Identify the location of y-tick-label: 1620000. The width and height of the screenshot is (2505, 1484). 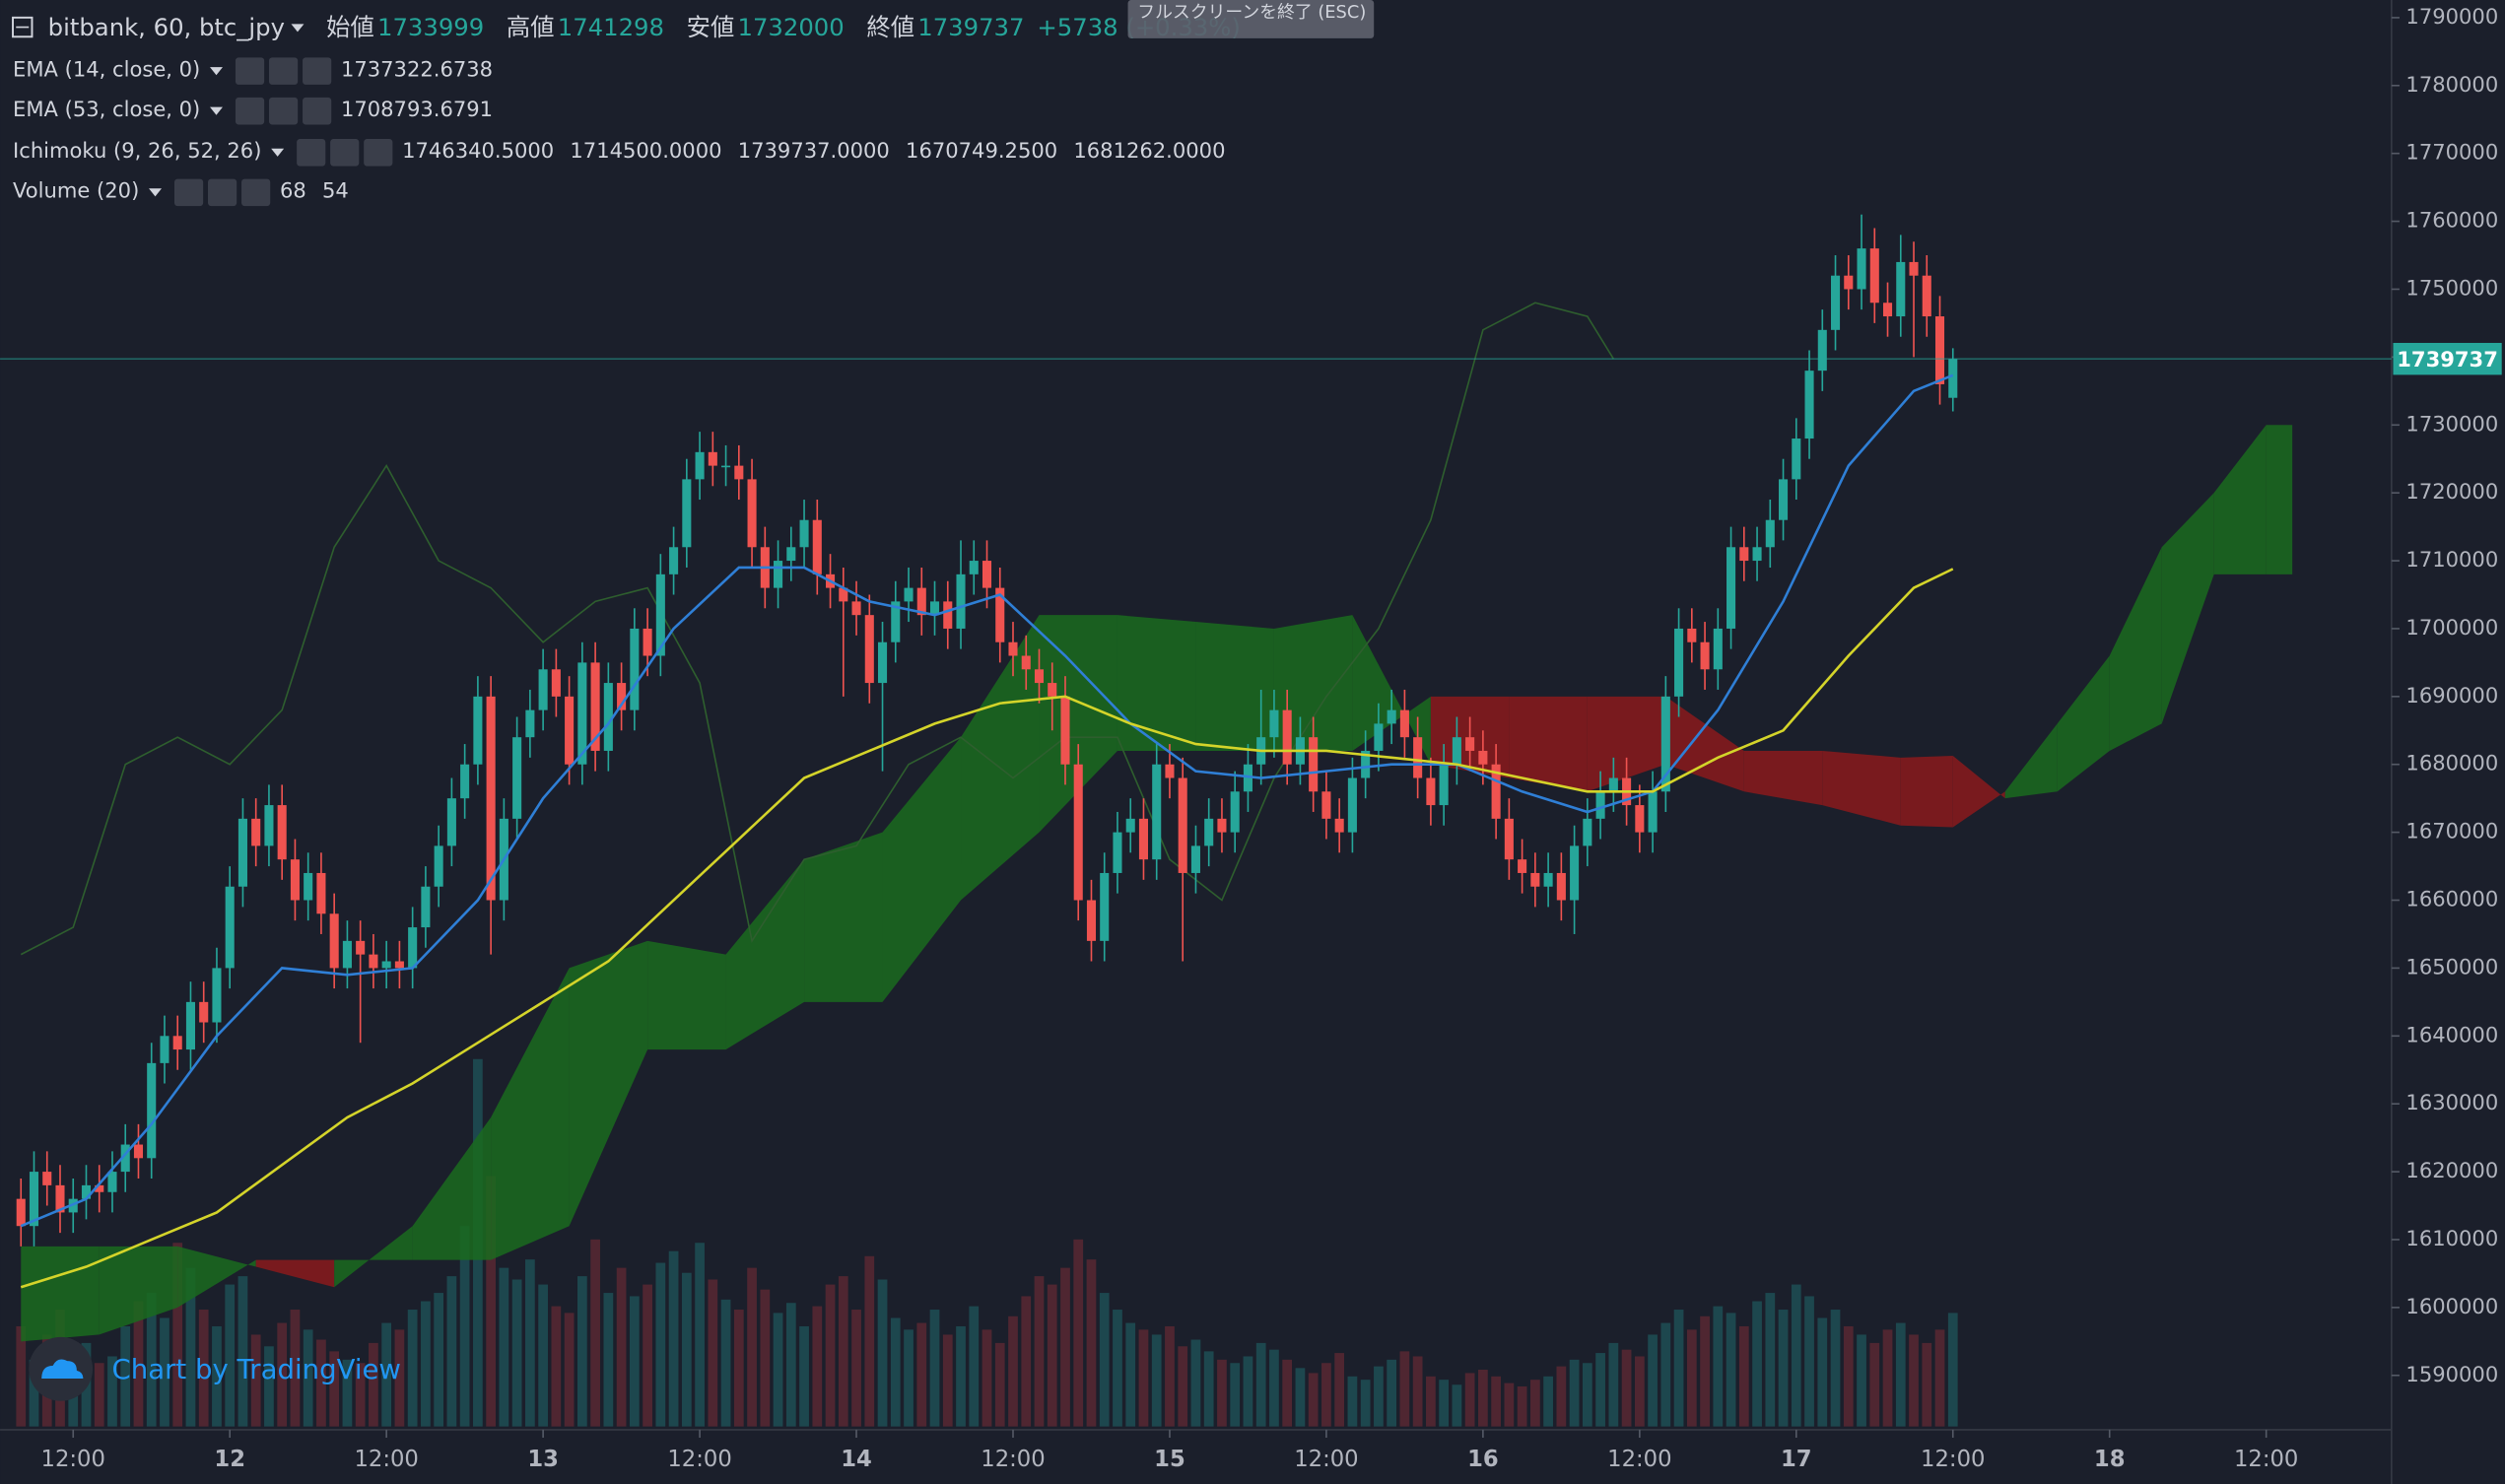
(2451, 1170).